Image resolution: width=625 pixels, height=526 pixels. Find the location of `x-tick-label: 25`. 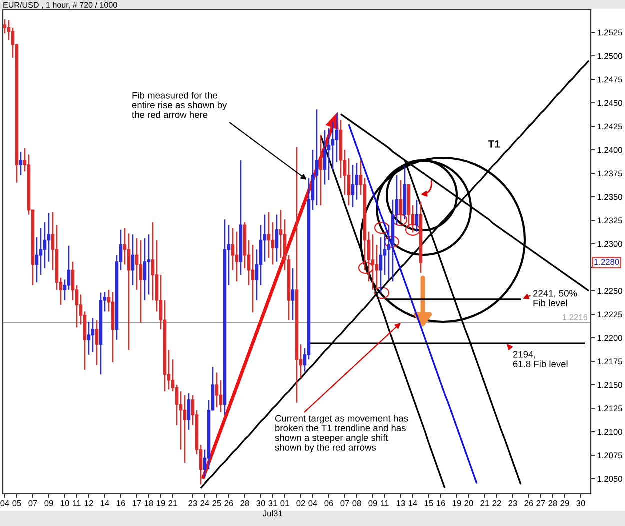

x-tick-label: 25 is located at coordinates (217, 503).